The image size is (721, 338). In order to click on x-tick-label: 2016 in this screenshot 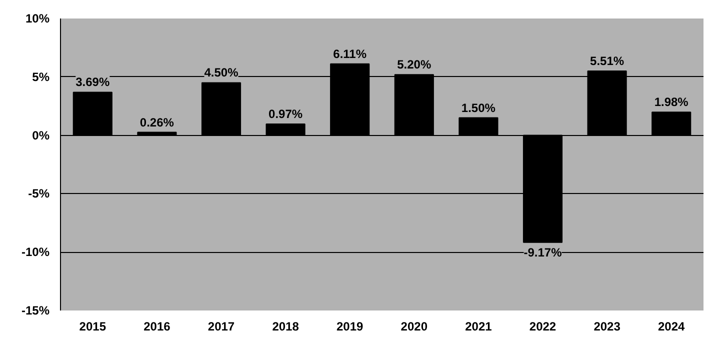, I will do `click(157, 327)`.